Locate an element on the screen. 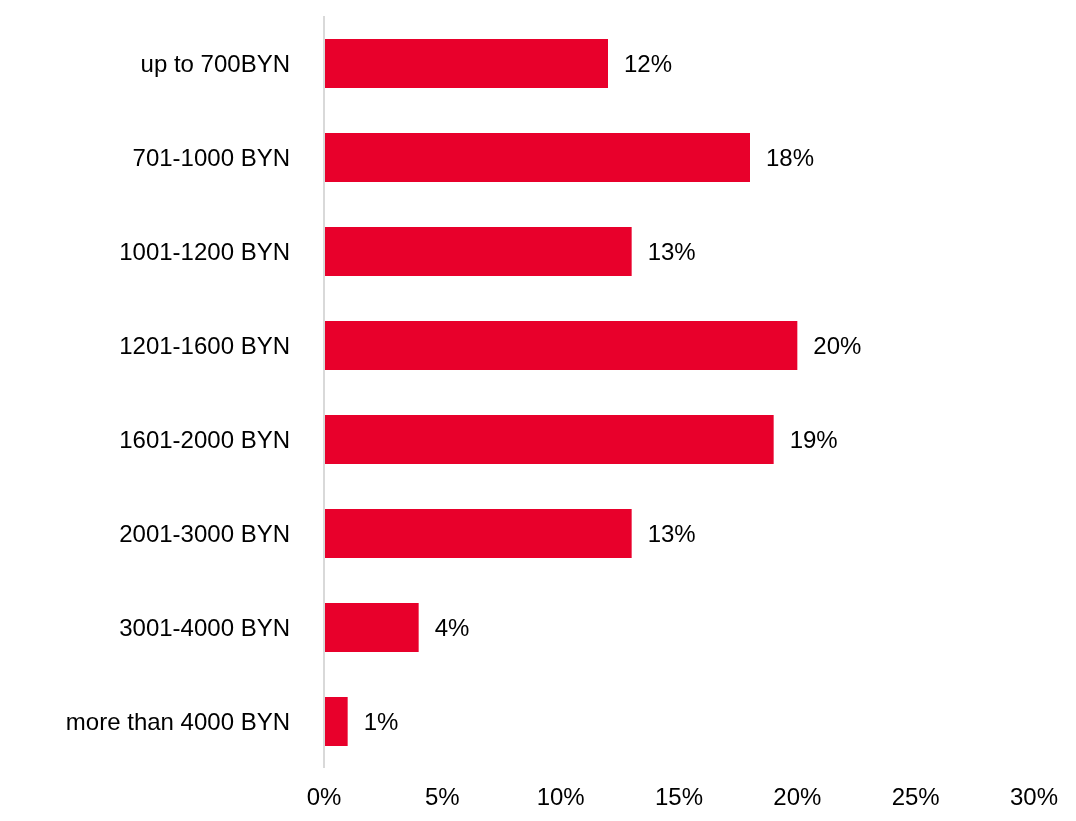 The width and height of the screenshot is (1076, 821). y-tick-label: 2001-3000 BYN is located at coordinates (204, 533).